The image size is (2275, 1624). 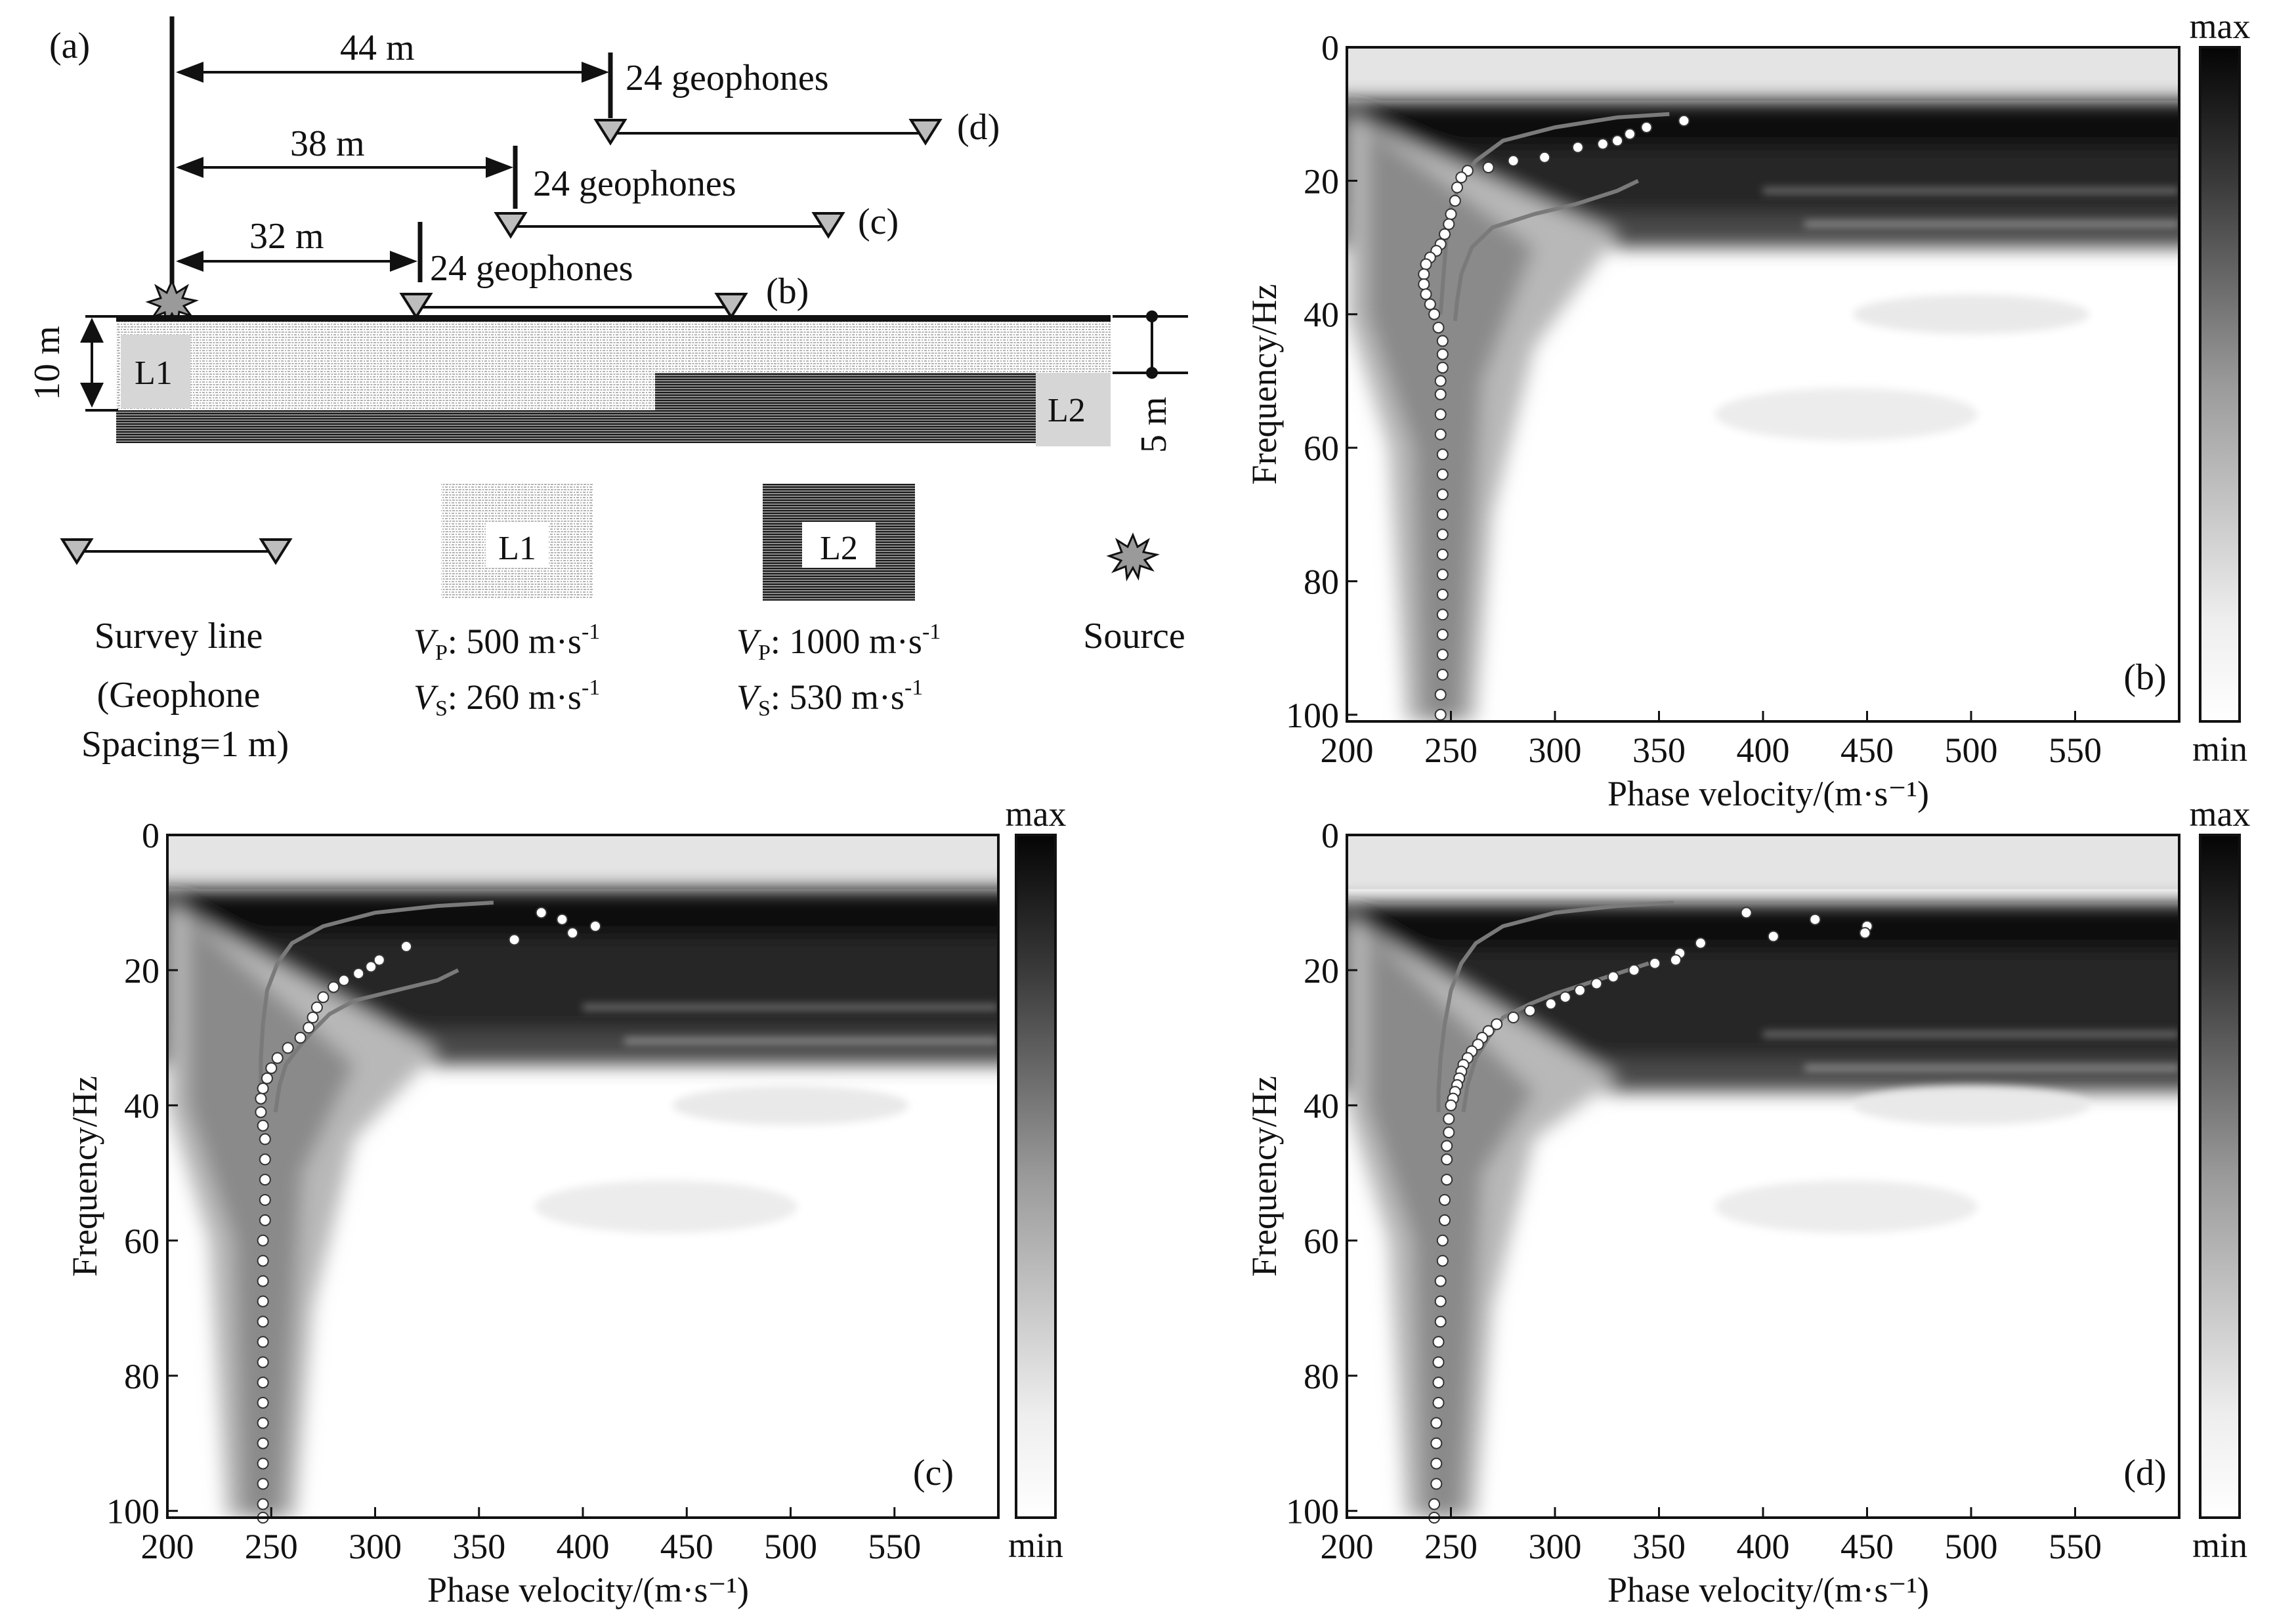 I want to click on energy-streak, so click(x=1991, y=1068).